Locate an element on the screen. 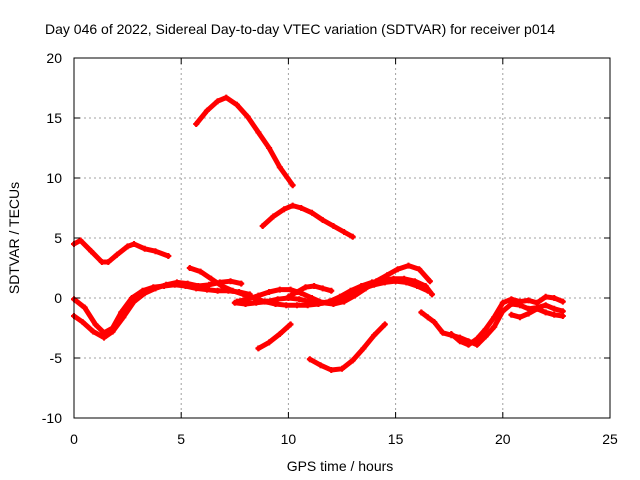  y-tick-label: 15 is located at coordinates (54, 118).